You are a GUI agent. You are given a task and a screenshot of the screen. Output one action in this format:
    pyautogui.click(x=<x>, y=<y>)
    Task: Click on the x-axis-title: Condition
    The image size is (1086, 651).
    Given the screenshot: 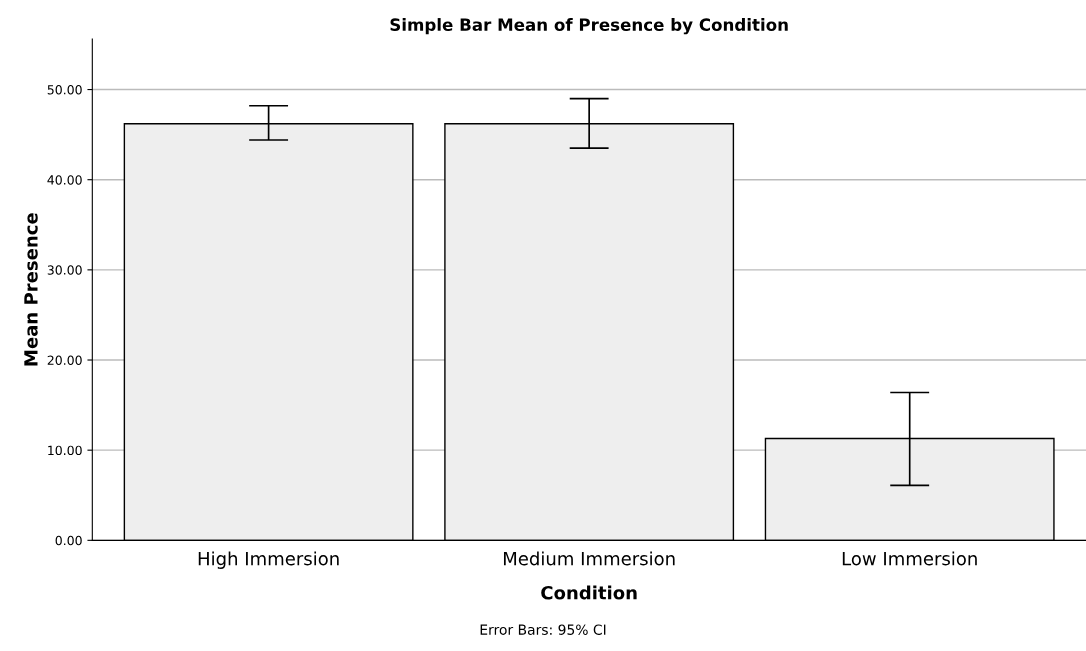 What is the action you would take?
    pyautogui.click(x=589, y=592)
    